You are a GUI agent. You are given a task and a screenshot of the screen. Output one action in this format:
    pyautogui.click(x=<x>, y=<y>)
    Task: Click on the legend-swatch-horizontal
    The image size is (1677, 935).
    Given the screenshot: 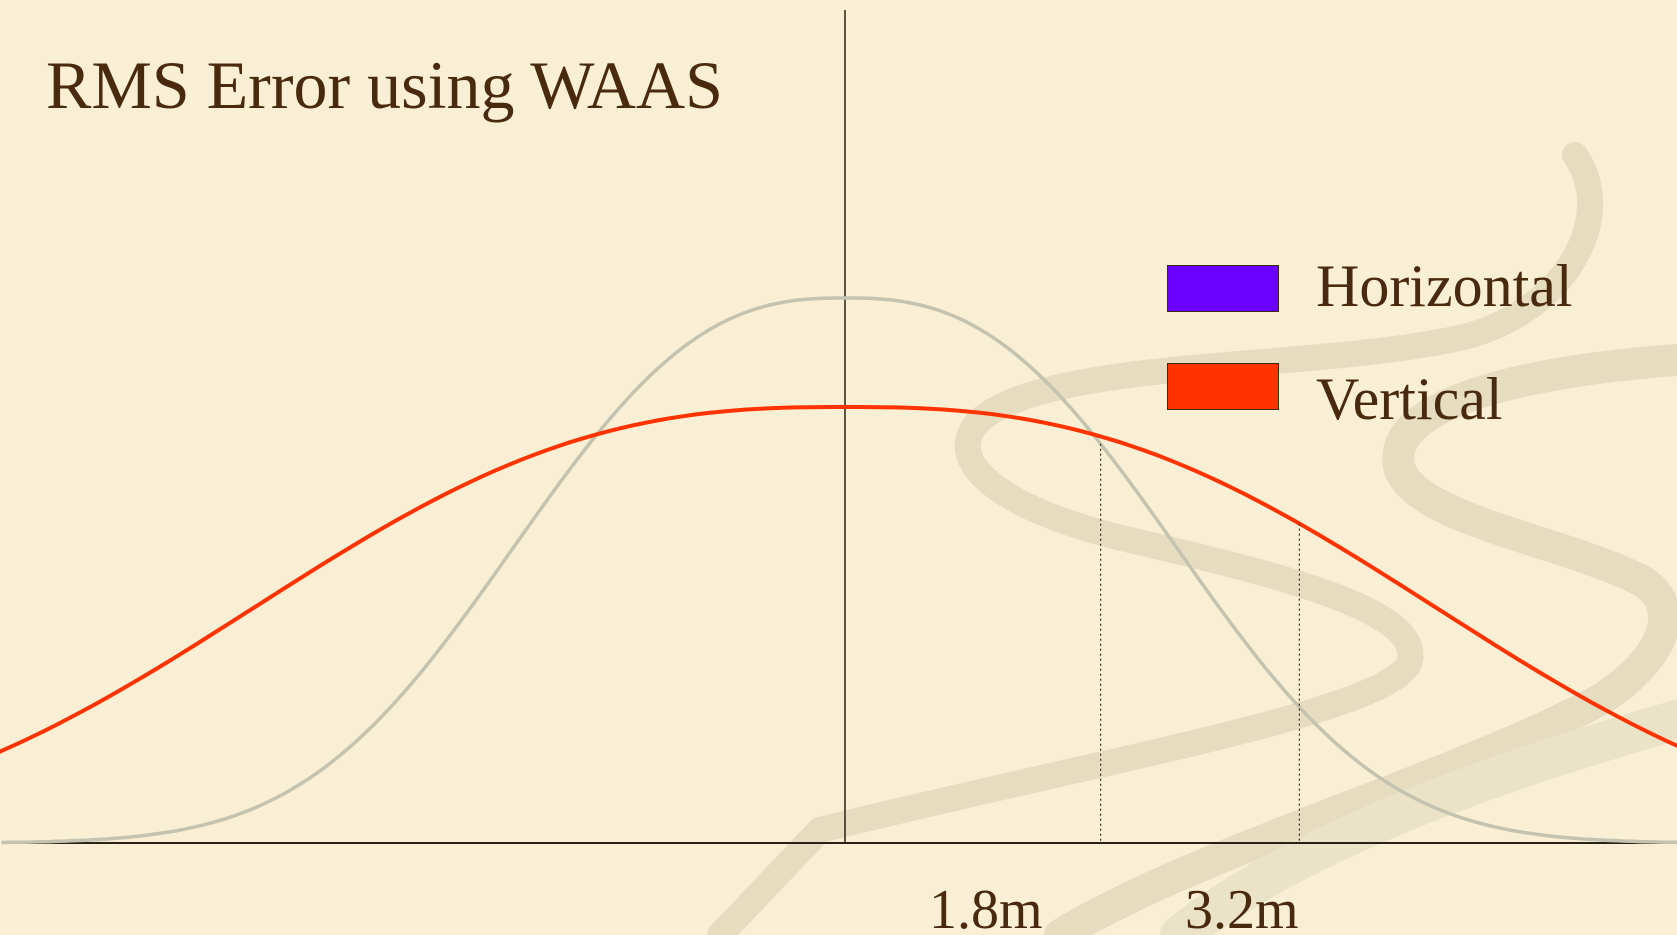 What is the action you would take?
    pyautogui.click(x=1223, y=288)
    